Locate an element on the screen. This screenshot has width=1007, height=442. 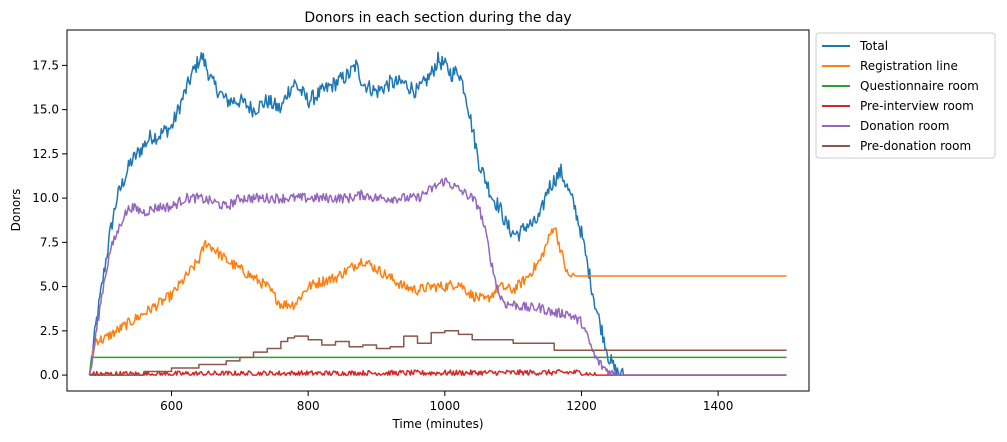
x-tick-label: 1000 is located at coordinates (445, 406).